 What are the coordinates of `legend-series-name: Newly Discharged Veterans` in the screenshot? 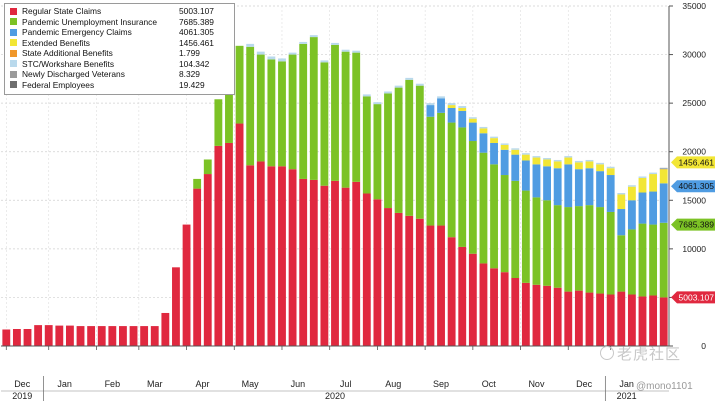 It's located at (73, 74).